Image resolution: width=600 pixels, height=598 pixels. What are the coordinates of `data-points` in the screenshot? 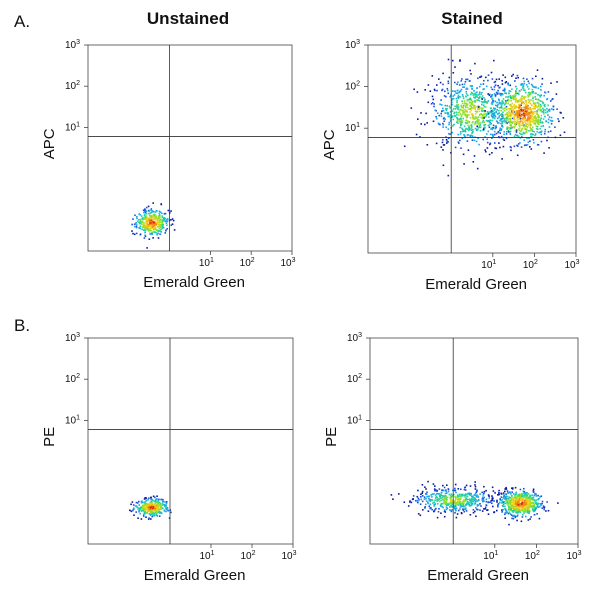 It's located at (474, 503).